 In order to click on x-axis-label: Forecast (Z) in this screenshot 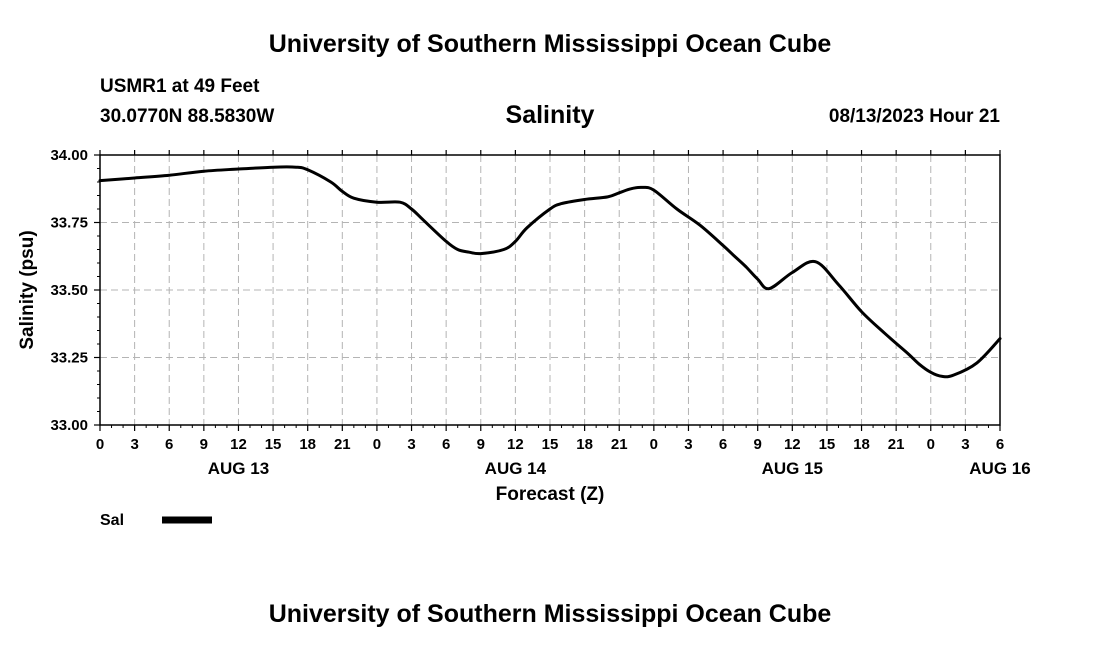, I will do `click(550, 494)`.